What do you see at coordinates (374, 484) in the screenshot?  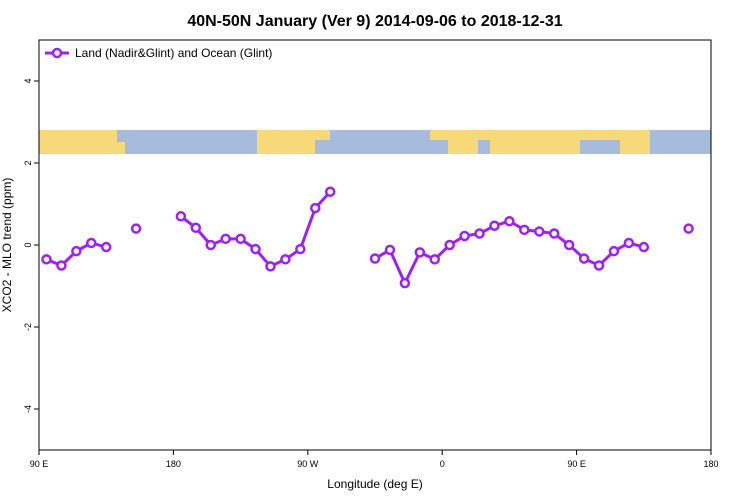 I see `x-axis-label: Longitude (deg E)` at bounding box center [374, 484].